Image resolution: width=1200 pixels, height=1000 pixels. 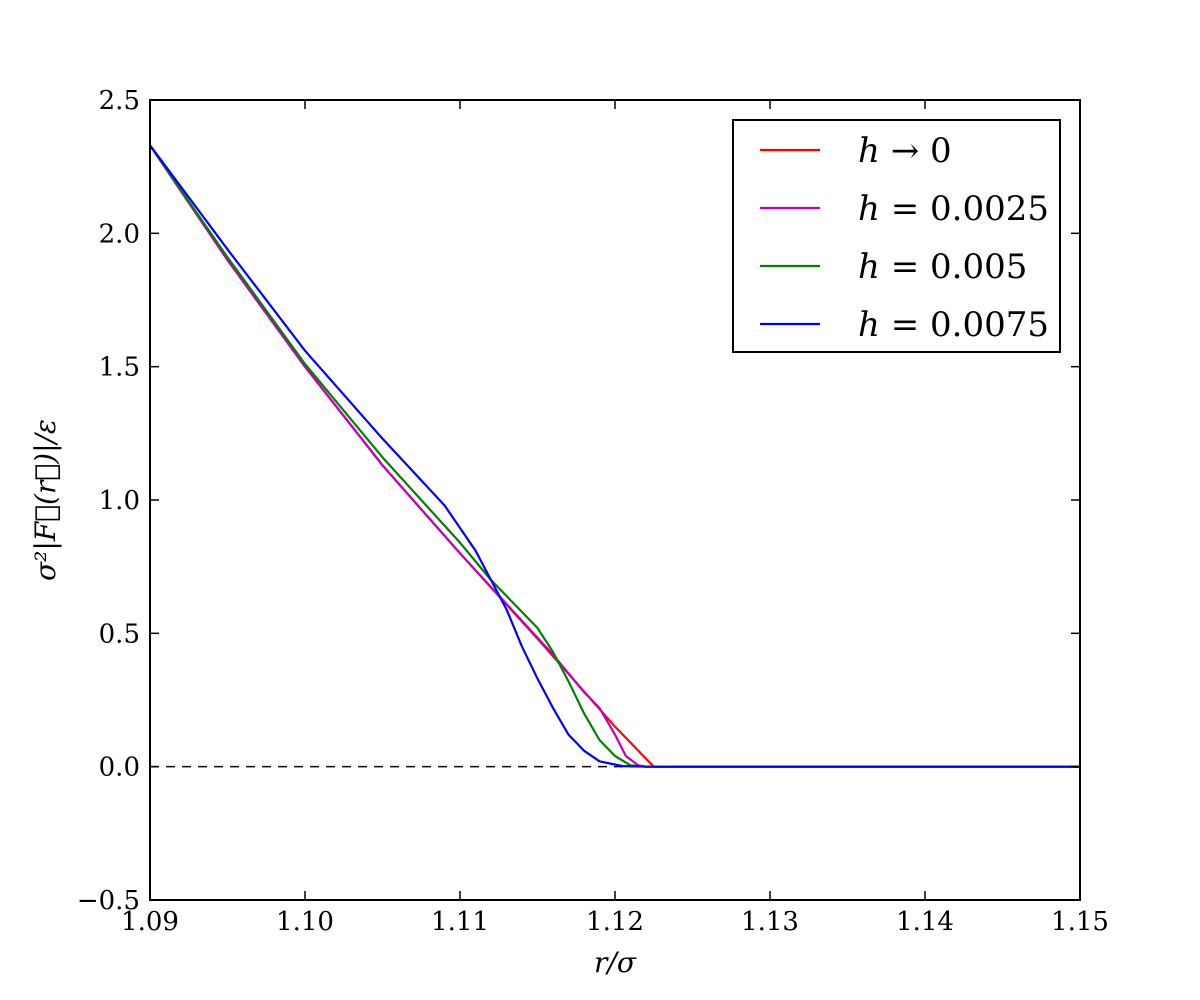 I want to click on x-axis-label: r/σ, so click(x=615, y=962).